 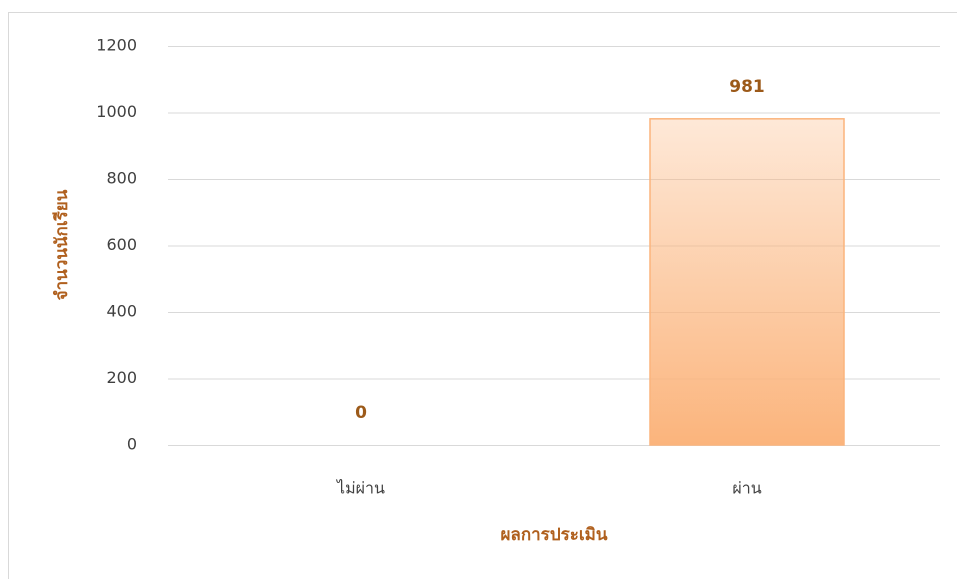 I want to click on y-tick-label: 1200, so click(x=116, y=45).